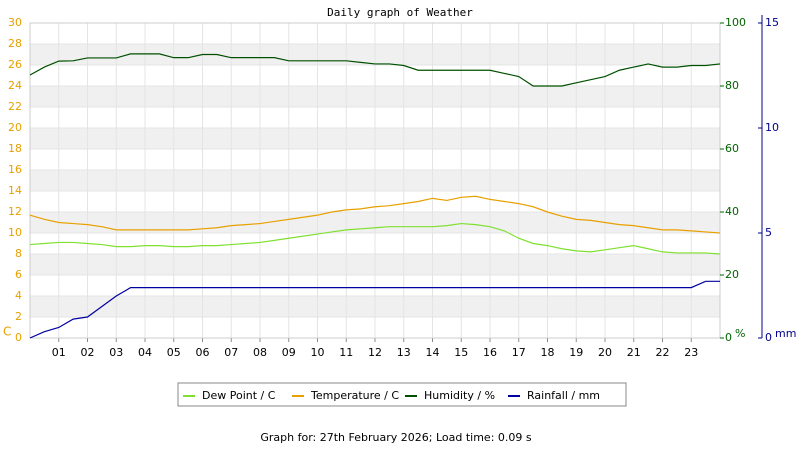 The height and width of the screenshot is (450, 800). Describe the element at coordinates (375, 352) in the screenshot. I see `x-tick-label: 12` at that location.